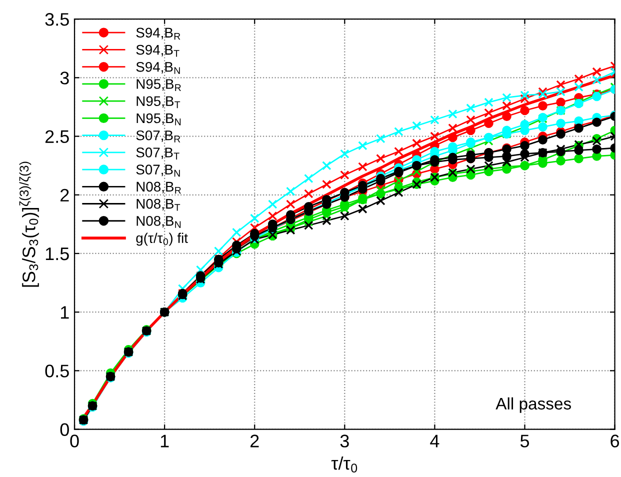  I want to click on legend-label: N95,B$_{T}$, so click(158, 102).